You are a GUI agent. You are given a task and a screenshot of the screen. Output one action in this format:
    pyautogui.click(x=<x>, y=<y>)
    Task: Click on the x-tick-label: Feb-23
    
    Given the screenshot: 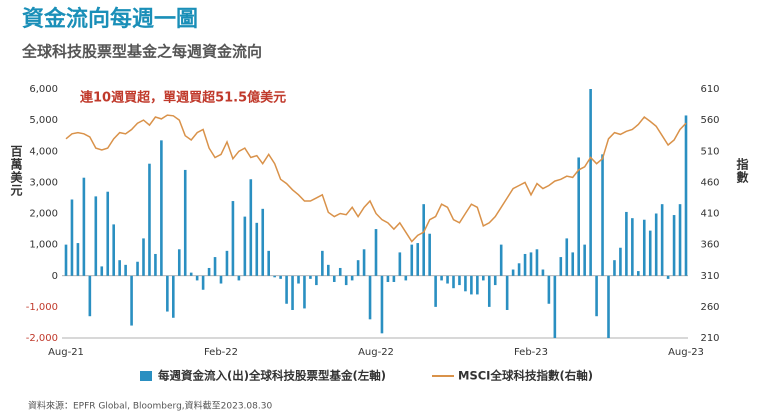 What is the action you would take?
    pyautogui.click(x=531, y=352)
    